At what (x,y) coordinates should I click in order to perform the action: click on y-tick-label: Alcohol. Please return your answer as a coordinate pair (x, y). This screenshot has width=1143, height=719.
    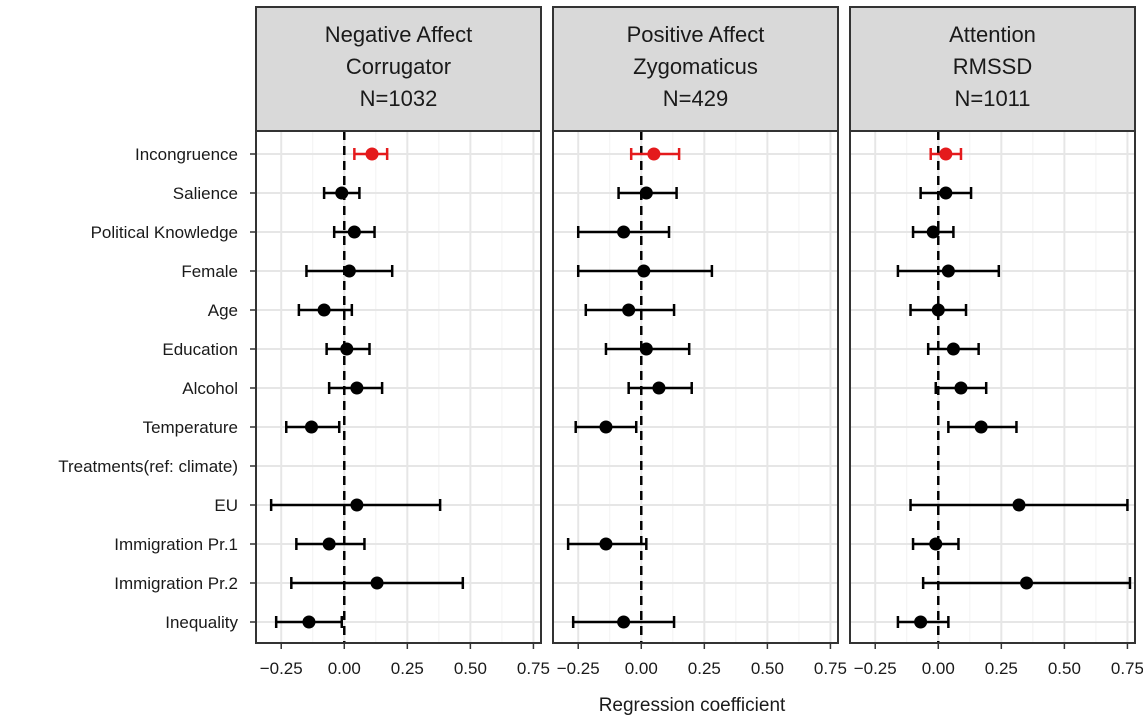
    Looking at the image, I should click on (210, 388).